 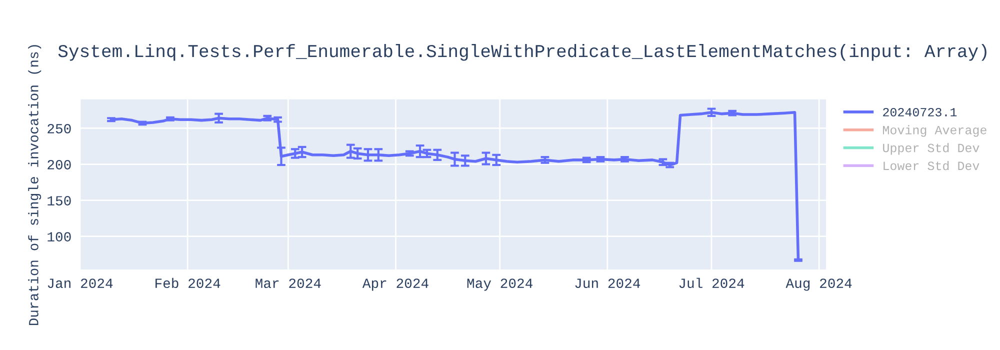 What do you see at coordinates (188, 283) in the screenshot?
I see `x-tick-label: Feb 2024` at bounding box center [188, 283].